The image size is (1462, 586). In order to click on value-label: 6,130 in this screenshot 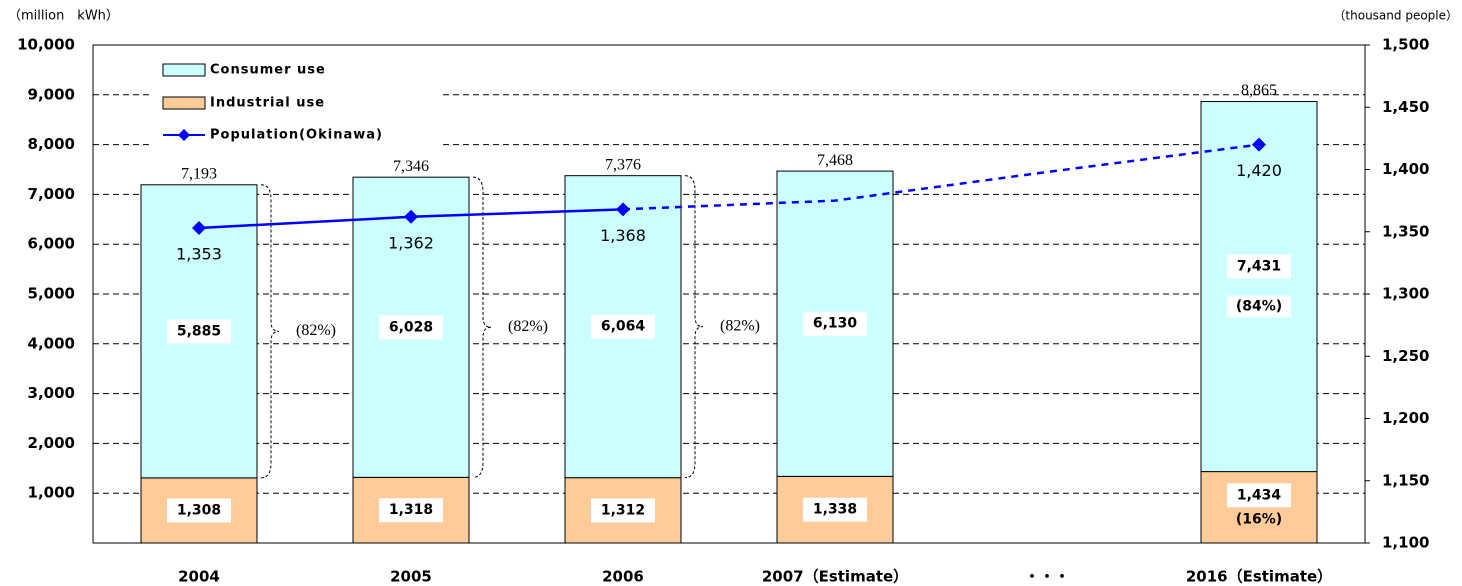, I will do `click(835, 324)`.